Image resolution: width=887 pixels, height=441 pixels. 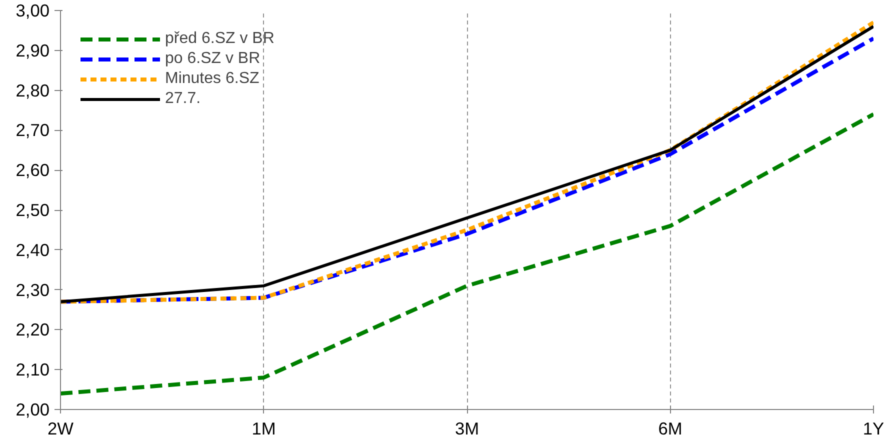 I want to click on y-tick-label: 2,20, so click(x=33, y=330).